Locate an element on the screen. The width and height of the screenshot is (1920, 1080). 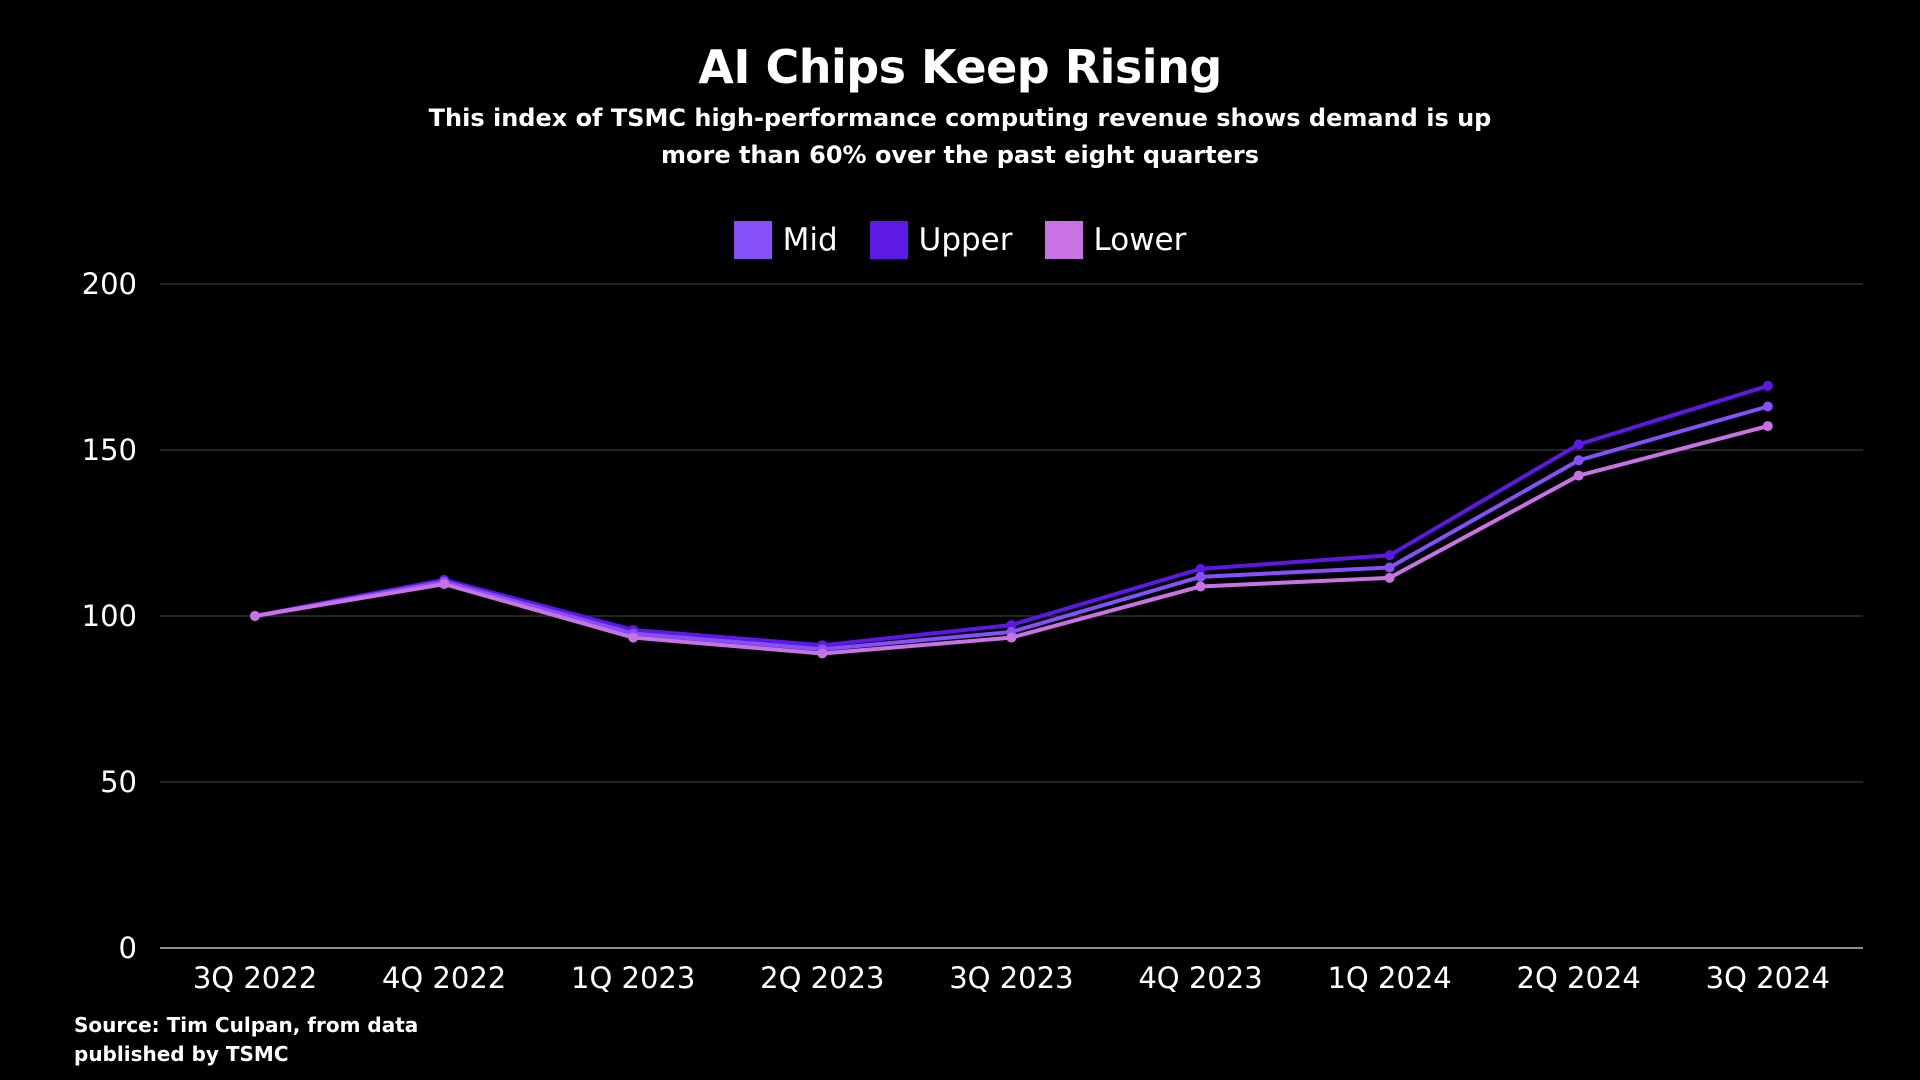
source-line-2: published by TSMC is located at coordinates (181, 1054).